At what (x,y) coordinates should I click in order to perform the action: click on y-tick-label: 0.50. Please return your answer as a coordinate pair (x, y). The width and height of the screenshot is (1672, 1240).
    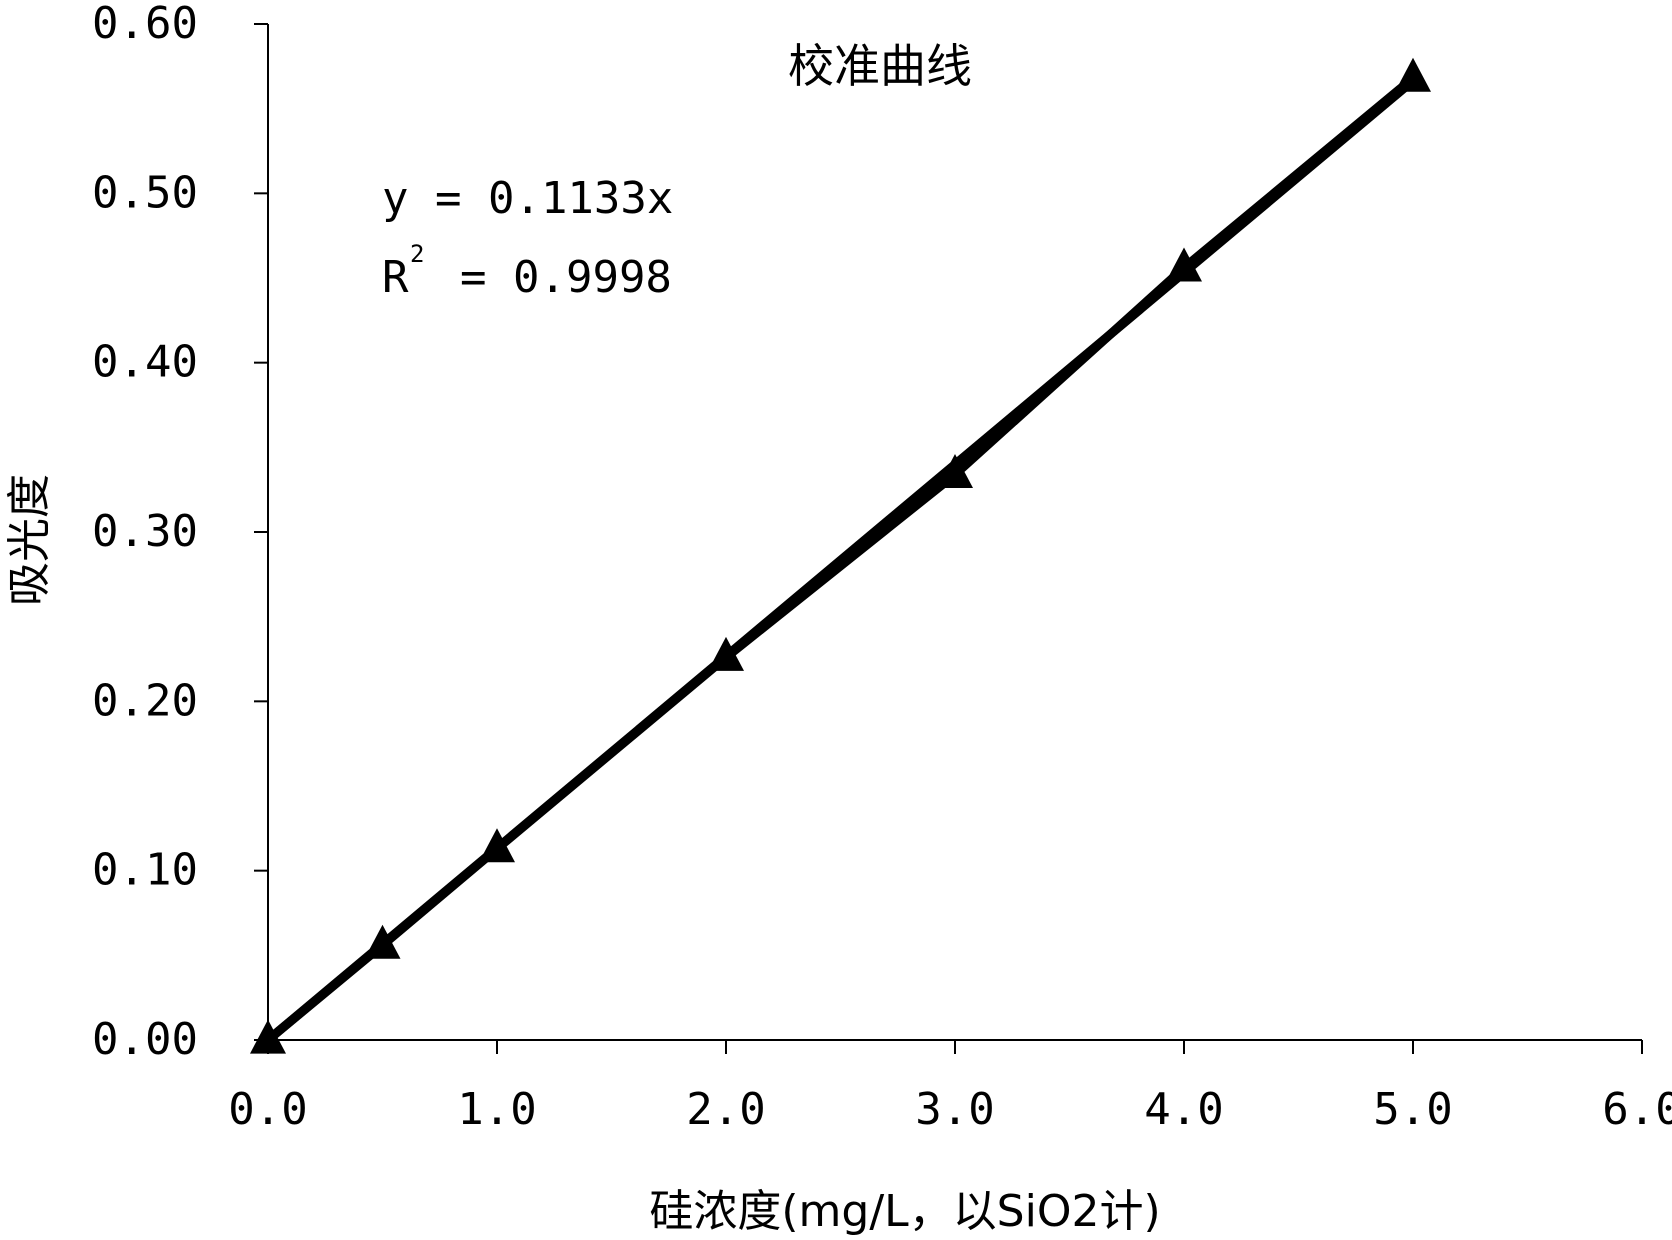
    Looking at the image, I should click on (145, 192).